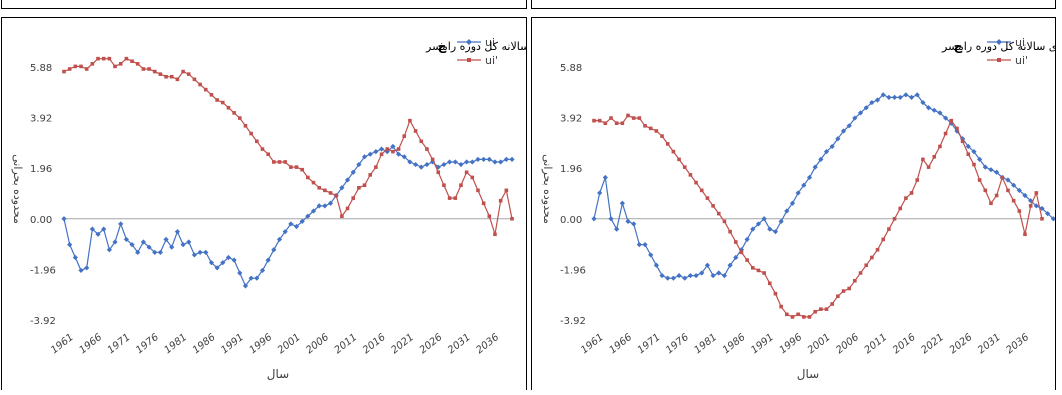 The height and width of the screenshot is (395, 1062). I want to click on panel-letter: ح, so click(958, 46).